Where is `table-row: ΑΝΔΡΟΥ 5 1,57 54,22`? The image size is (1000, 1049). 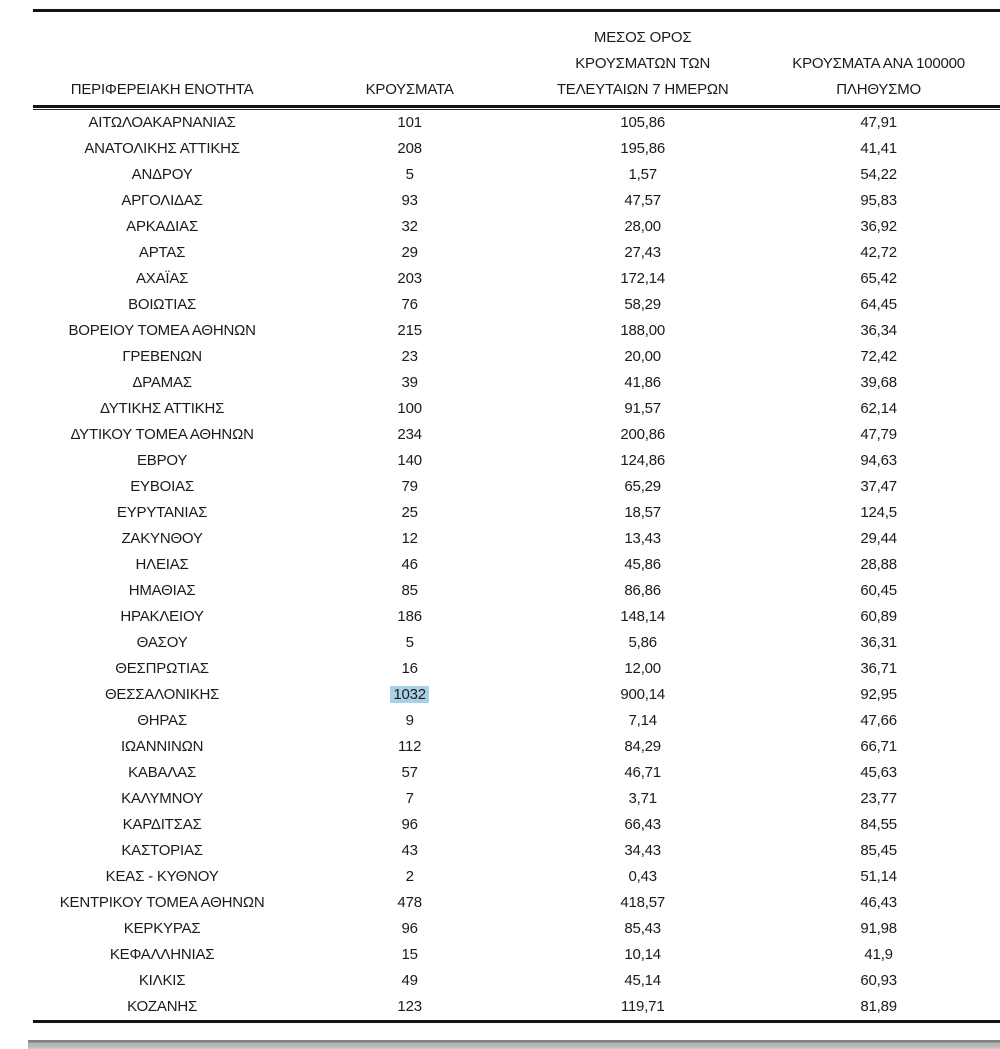 table-row: ΑΝΔΡΟΥ 5 1,57 54,22 is located at coordinates (516, 175).